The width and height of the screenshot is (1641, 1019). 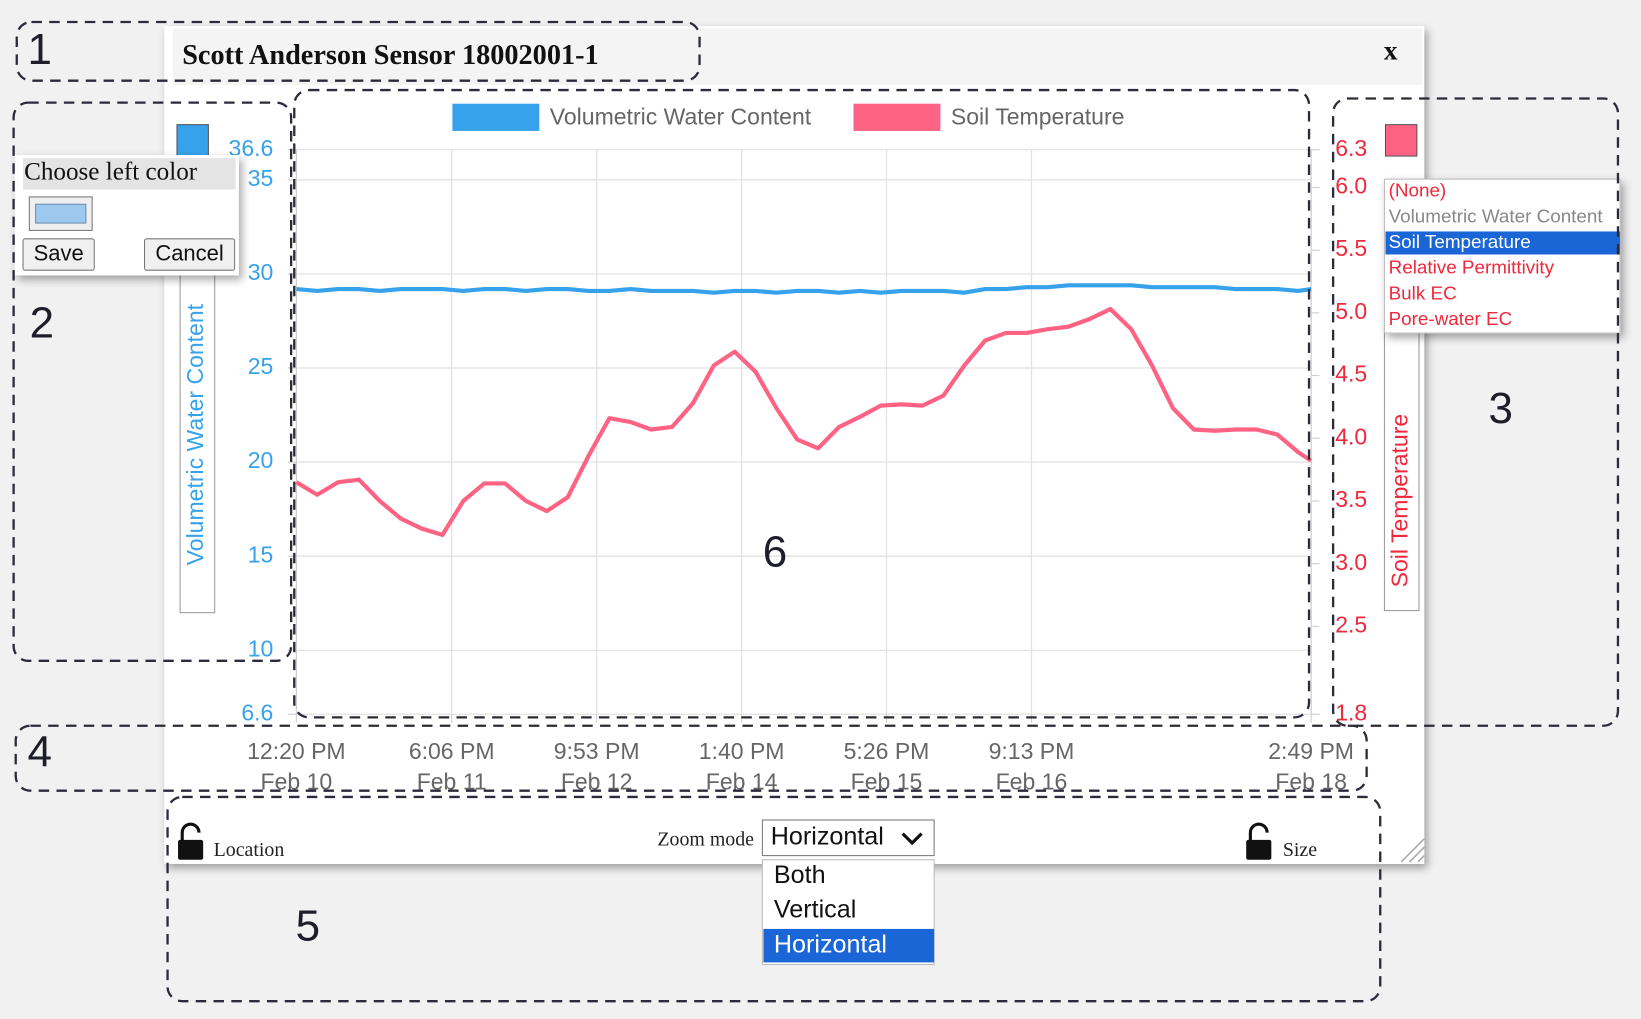 I want to click on legend-label: Volumetric Water Content, so click(x=681, y=116).